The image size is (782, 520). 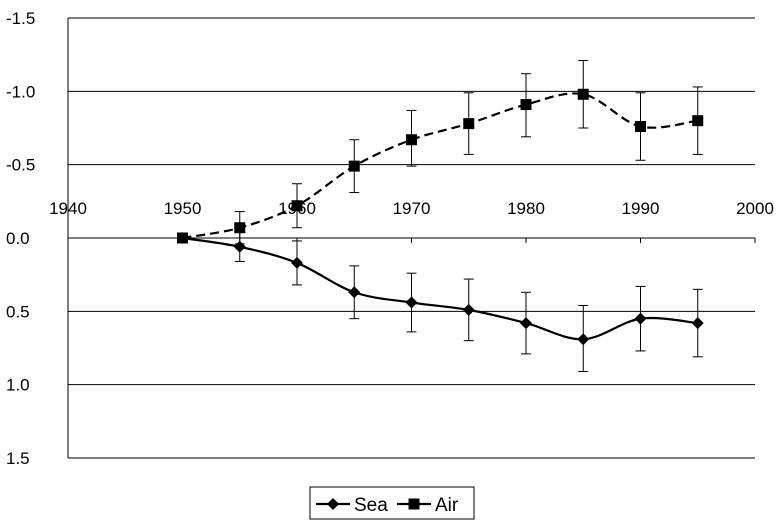 I want to click on x-tick-label: 1950, so click(x=183, y=208).